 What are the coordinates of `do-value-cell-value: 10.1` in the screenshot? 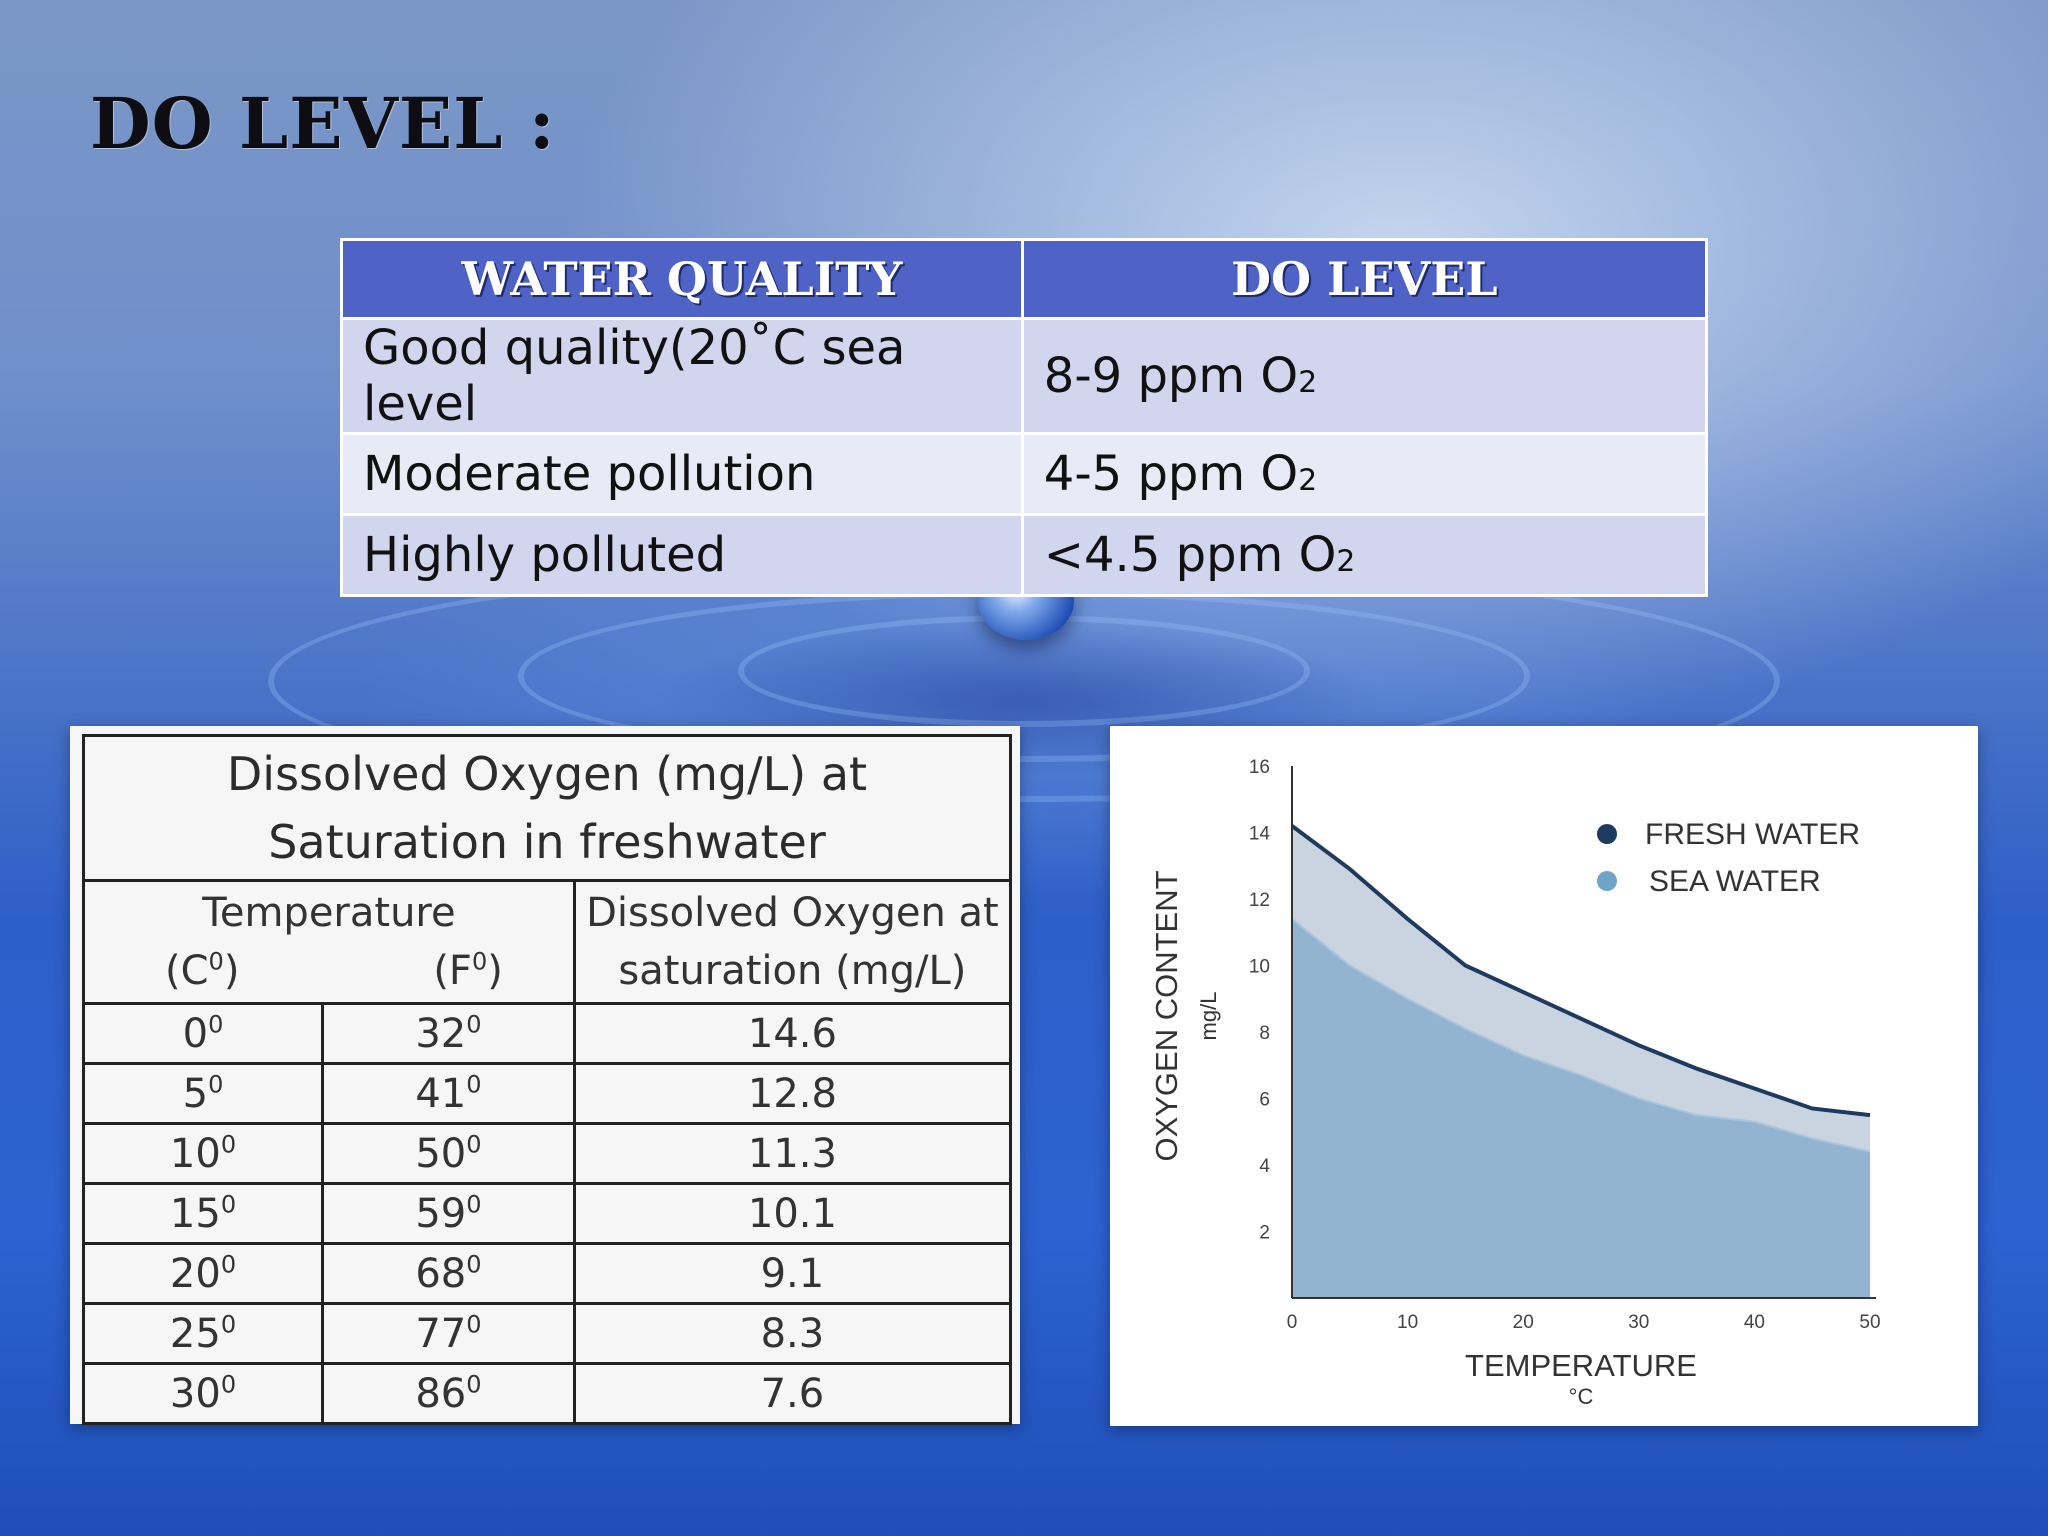 It's located at (792, 1213).